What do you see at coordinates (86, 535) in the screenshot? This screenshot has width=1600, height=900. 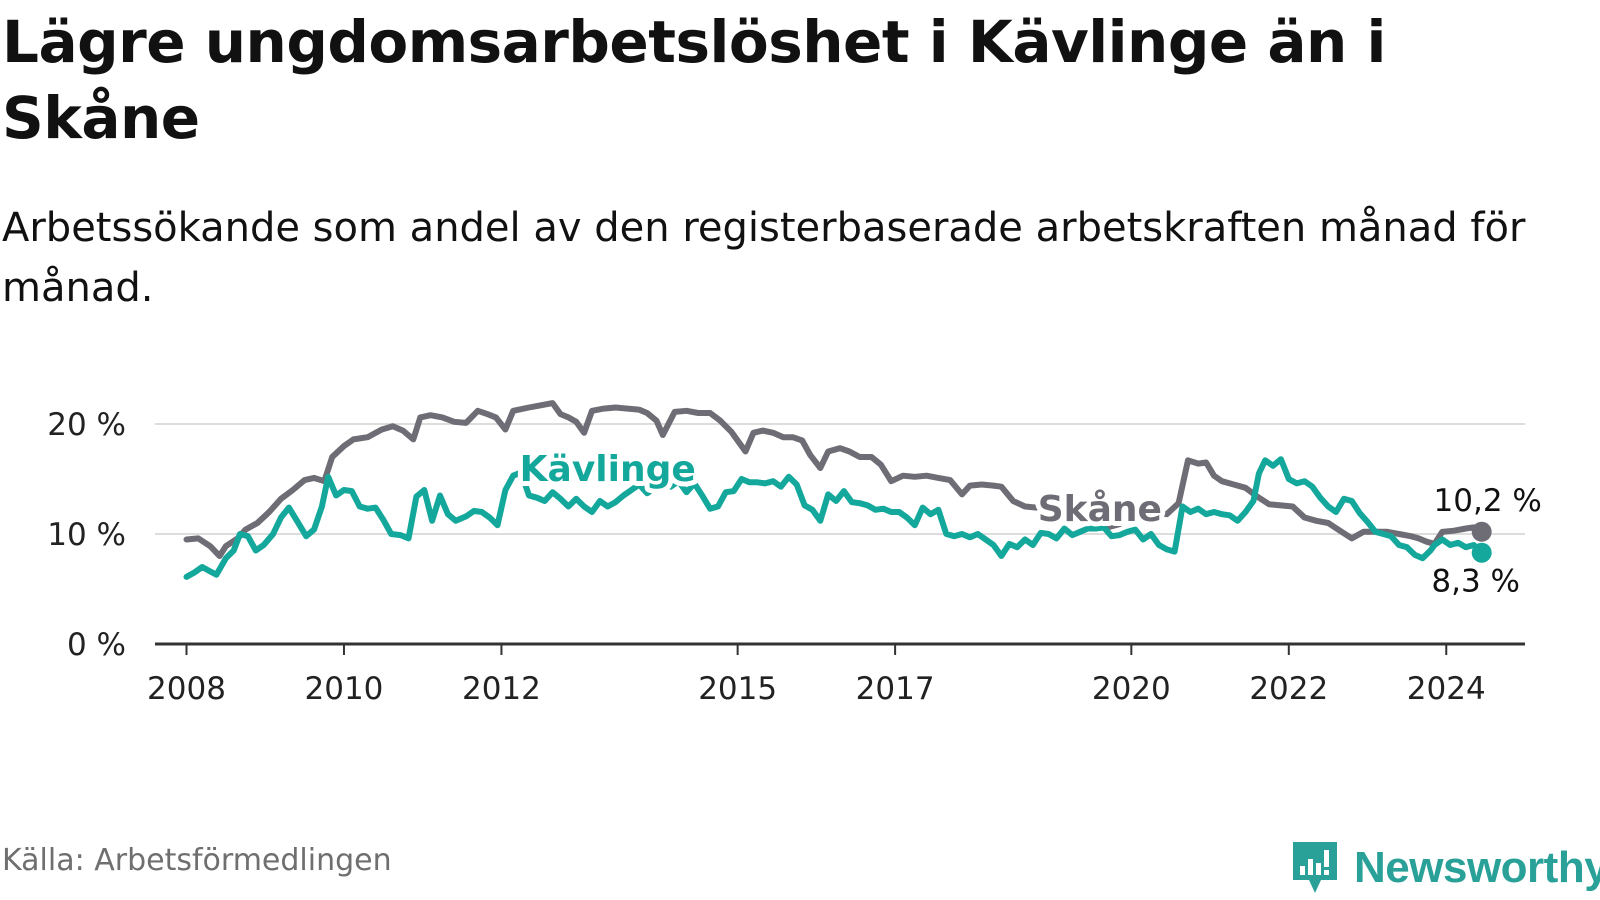 I see `y-tick-label: 10 %` at bounding box center [86, 535].